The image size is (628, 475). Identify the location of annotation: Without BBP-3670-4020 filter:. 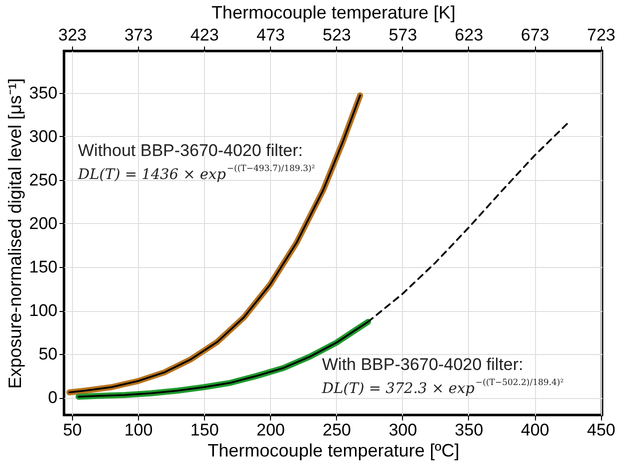
(190, 150).